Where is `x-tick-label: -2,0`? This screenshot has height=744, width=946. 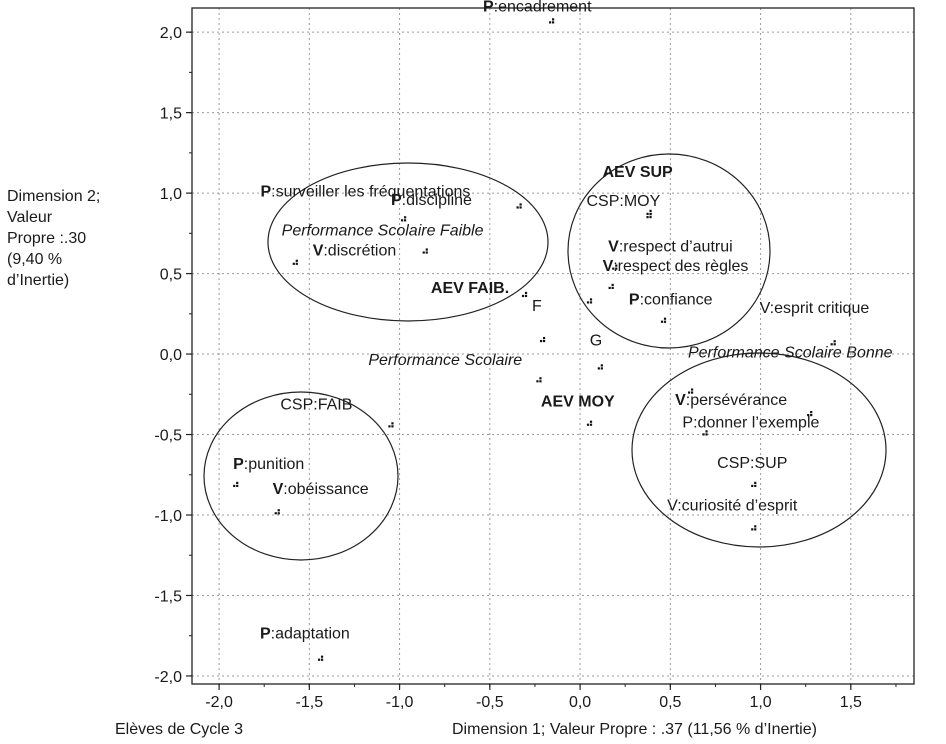
x-tick-label: -2,0 is located at coordinates (219, 702).